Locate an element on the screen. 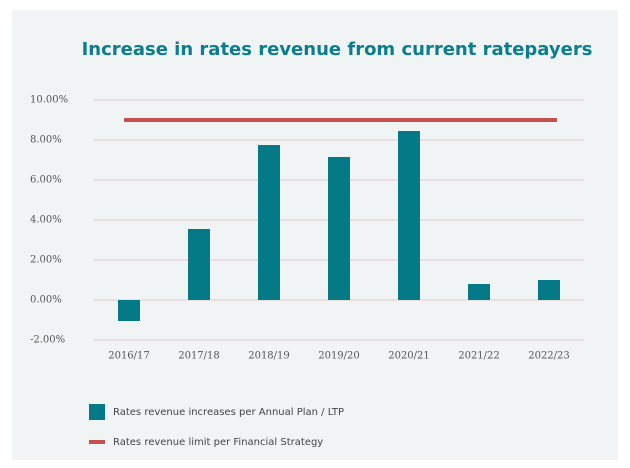 Image resolution: width=630 pixels, height=468 pixels. x-tick-label: 2017/18 is located at coordinates (199, 356).